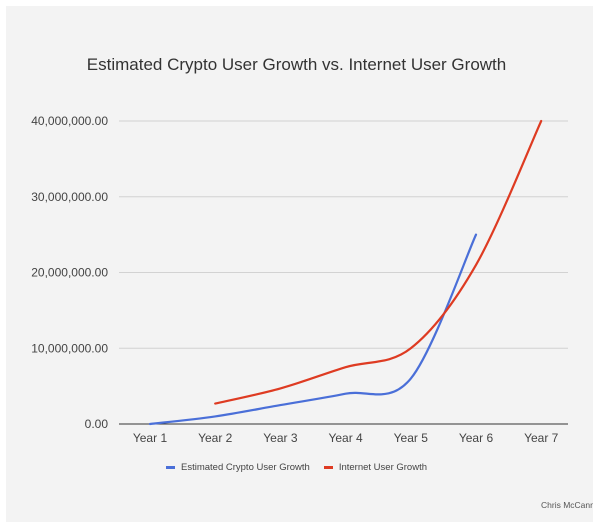 This screenshot has height=522, width=593. What do you see at coordinates (345, 438) in the screenshot?
I see `x-tick-label: Year 4` at bounding box center [345, 438].